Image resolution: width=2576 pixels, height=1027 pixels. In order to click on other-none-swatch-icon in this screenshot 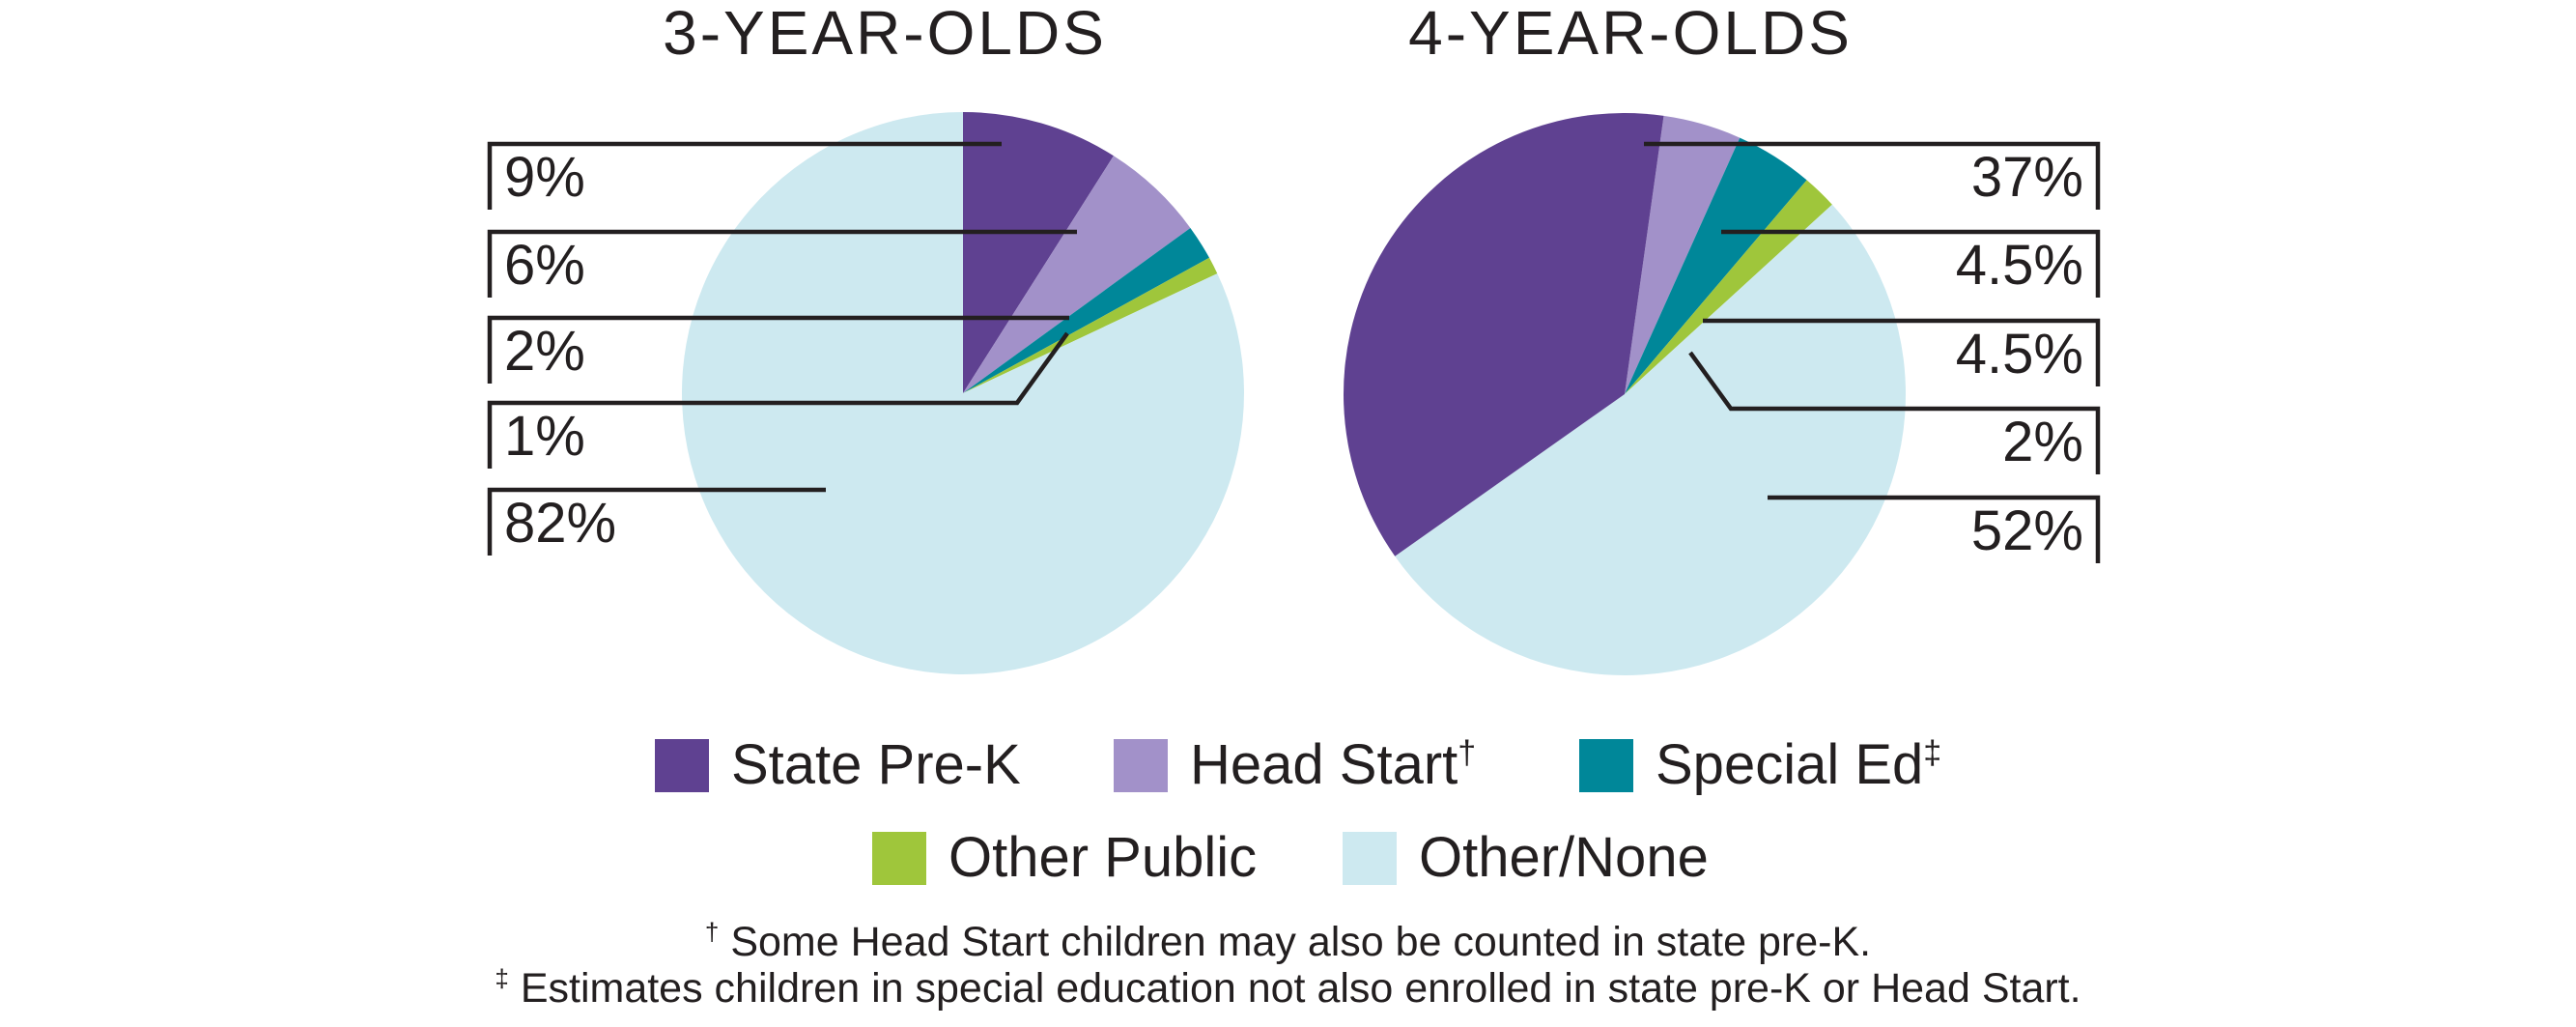, I will do `click(1370, 858)`.